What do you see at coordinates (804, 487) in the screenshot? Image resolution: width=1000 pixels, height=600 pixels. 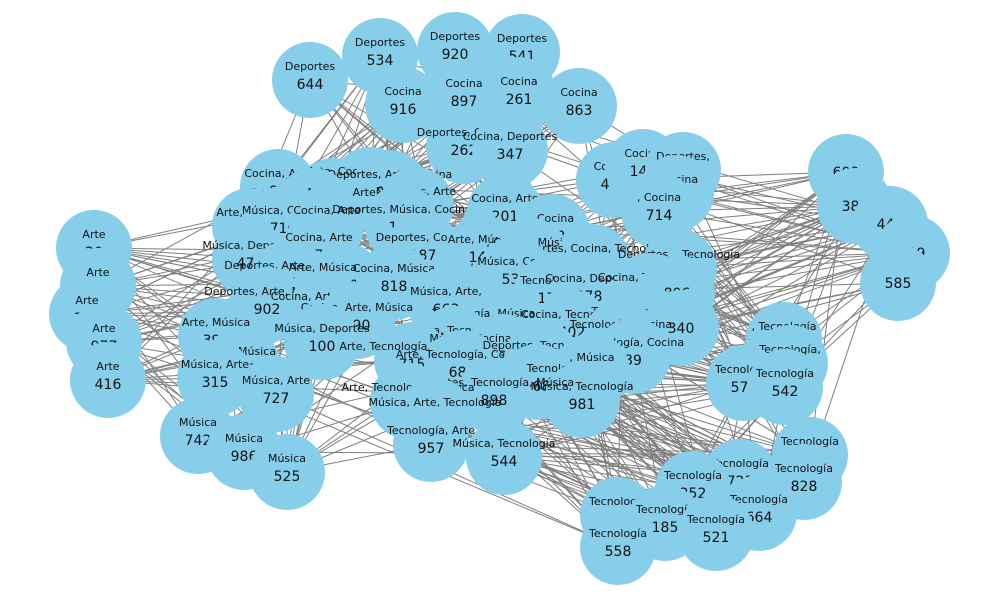 I see `node-id-label: 828` at bounding box center [804, 487].